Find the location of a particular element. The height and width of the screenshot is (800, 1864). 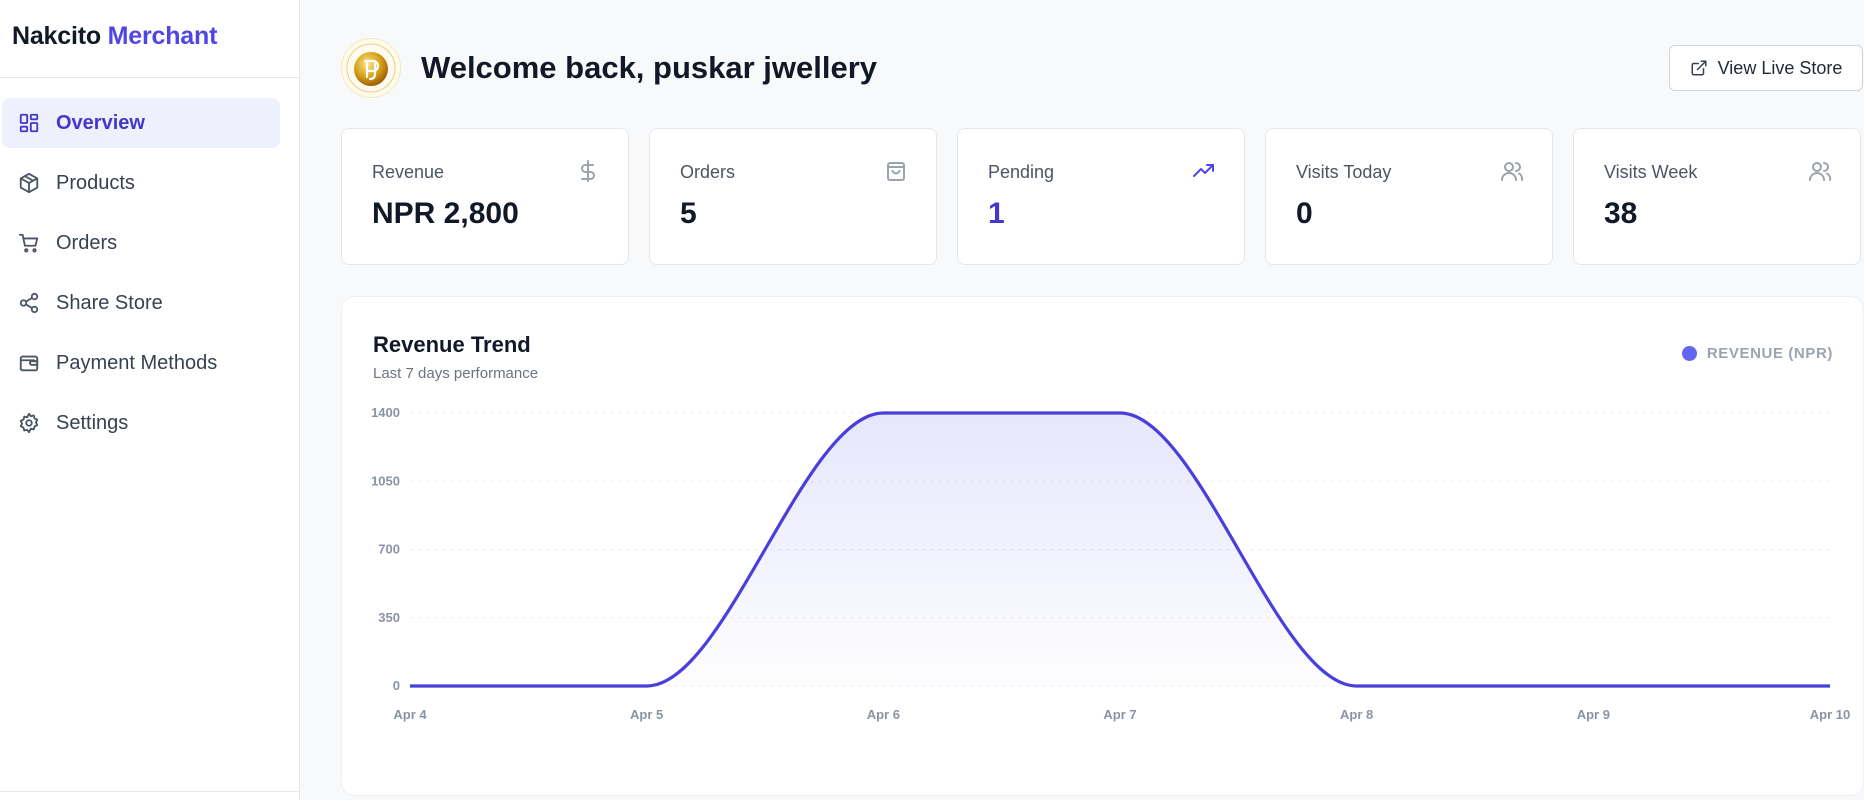

legend-label: REVENUE (NPR) is located at coordinates (1769, 353).